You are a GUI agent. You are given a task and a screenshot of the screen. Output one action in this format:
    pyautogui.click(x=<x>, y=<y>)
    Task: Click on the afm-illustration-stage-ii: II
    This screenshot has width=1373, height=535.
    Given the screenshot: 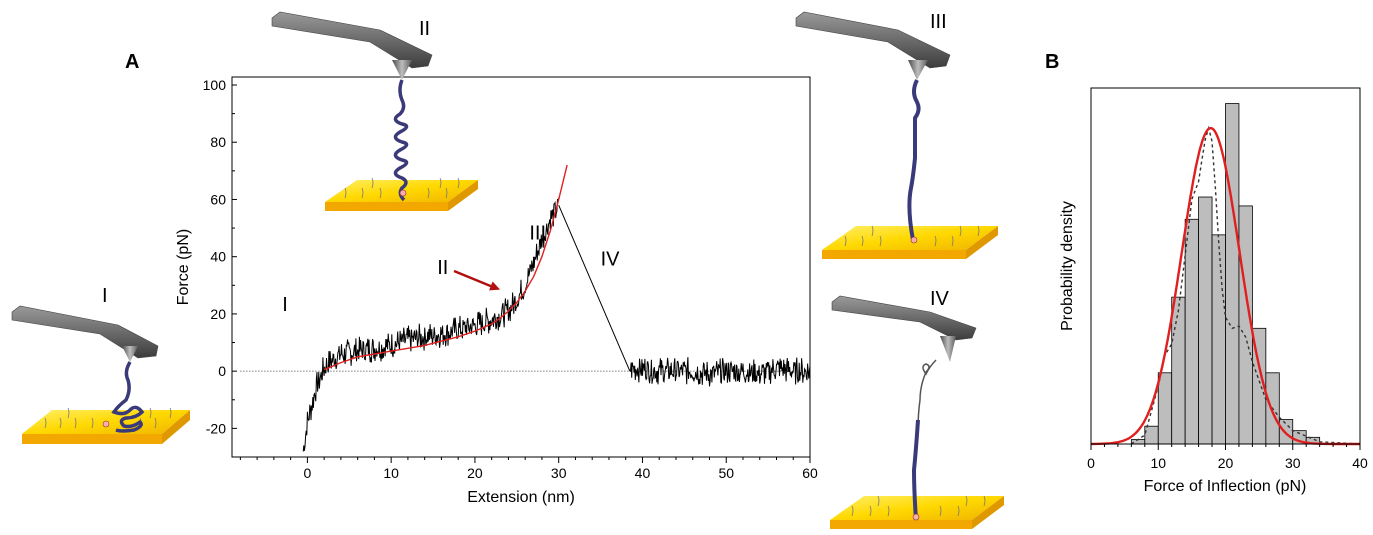 What is the action you would take?
    pyautogui.click(x=374, y=111)
    